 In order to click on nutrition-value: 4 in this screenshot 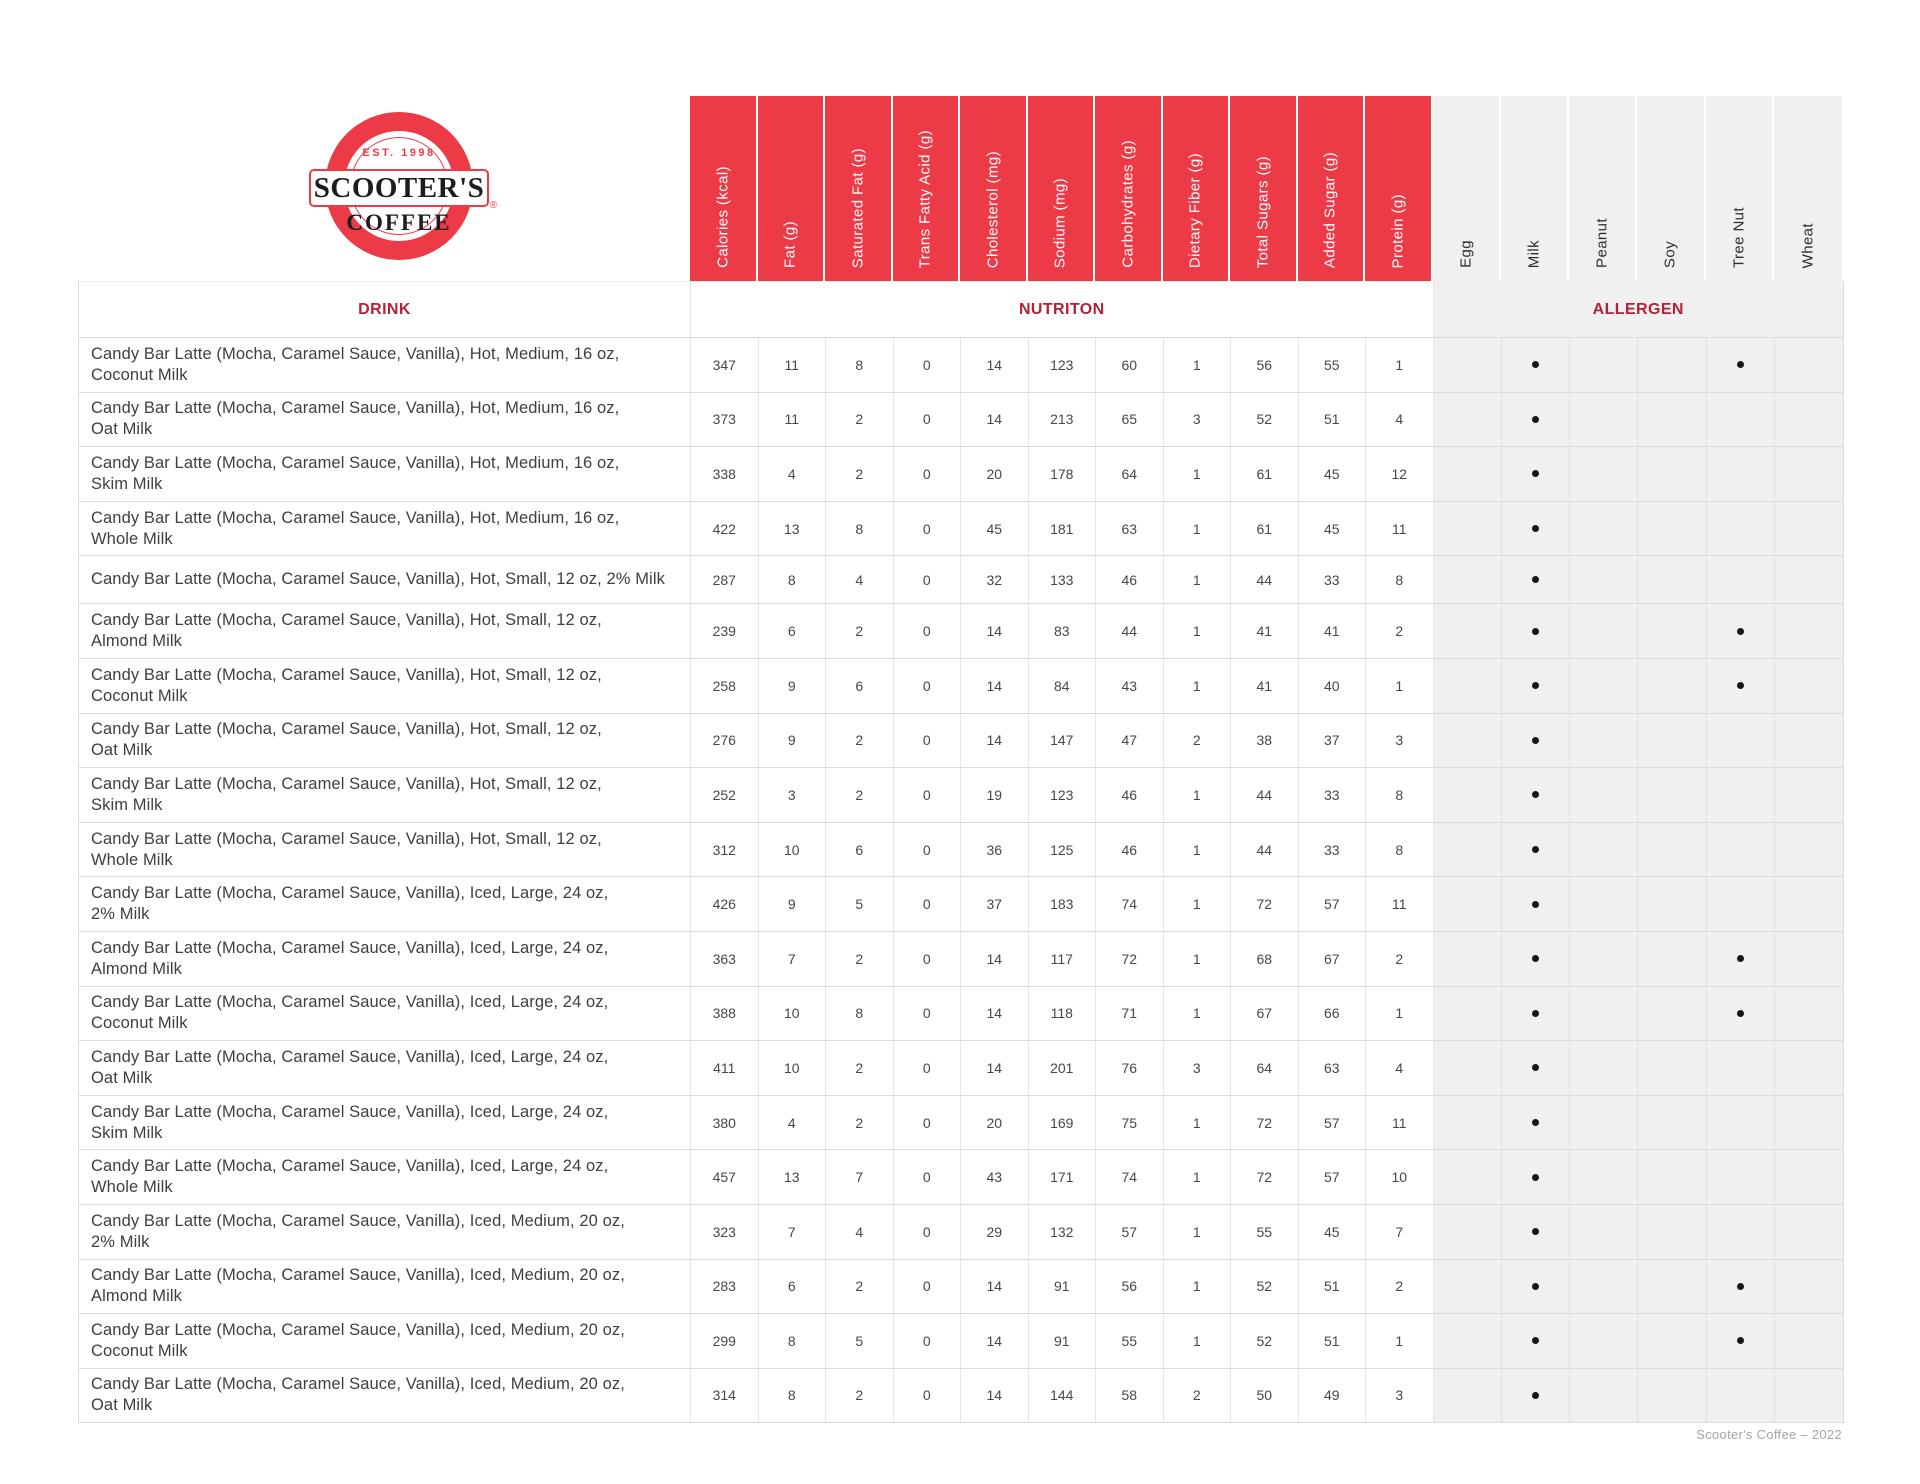, I will do `click(1400, 419)`.